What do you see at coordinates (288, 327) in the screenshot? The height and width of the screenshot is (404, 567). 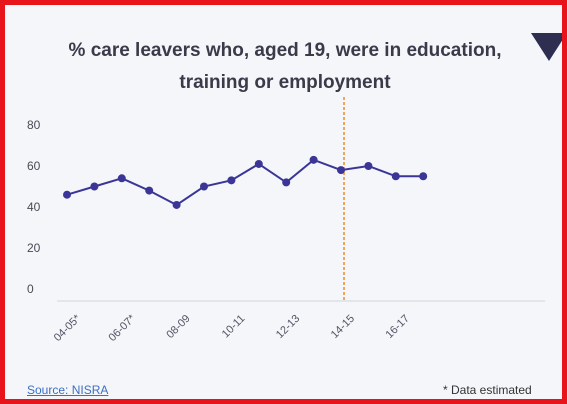 I see `x-tick-label: 12-13` at bounding box center [288, 327].